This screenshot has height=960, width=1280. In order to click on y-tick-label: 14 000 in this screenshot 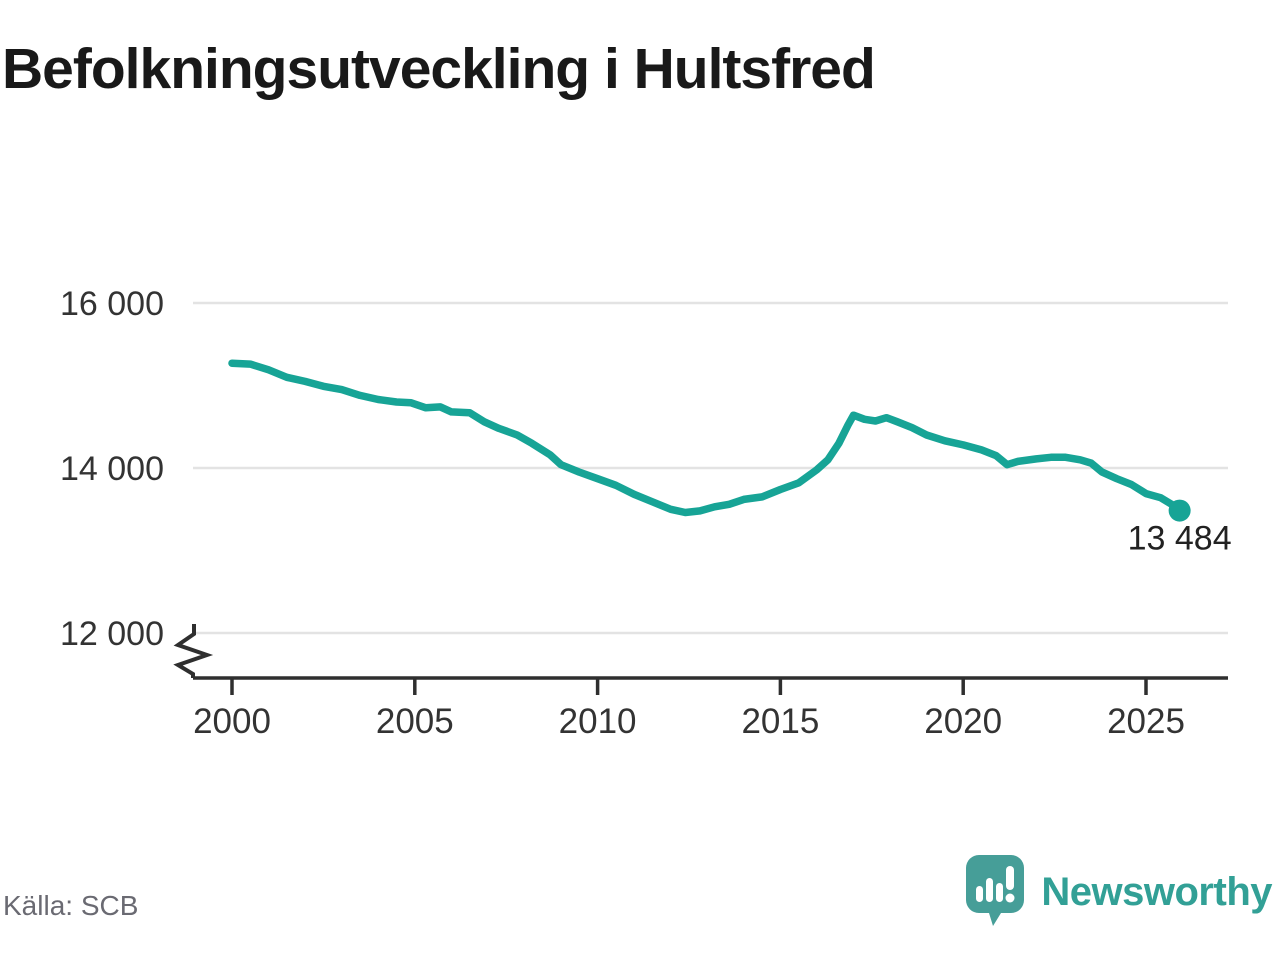, I will do `click(112, 469)`.